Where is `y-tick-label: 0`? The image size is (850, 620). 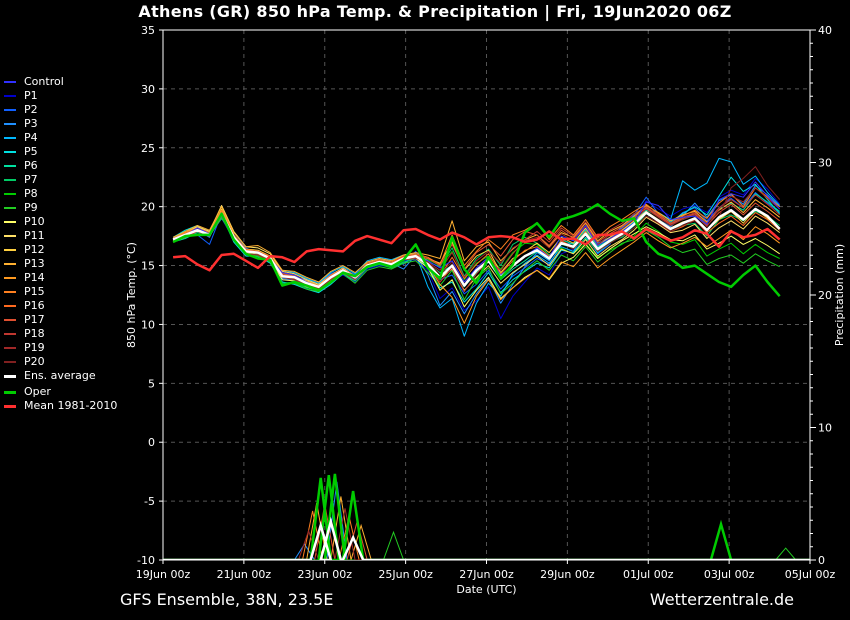
y-tick-label: 0 is located at coordinates (151, 442).